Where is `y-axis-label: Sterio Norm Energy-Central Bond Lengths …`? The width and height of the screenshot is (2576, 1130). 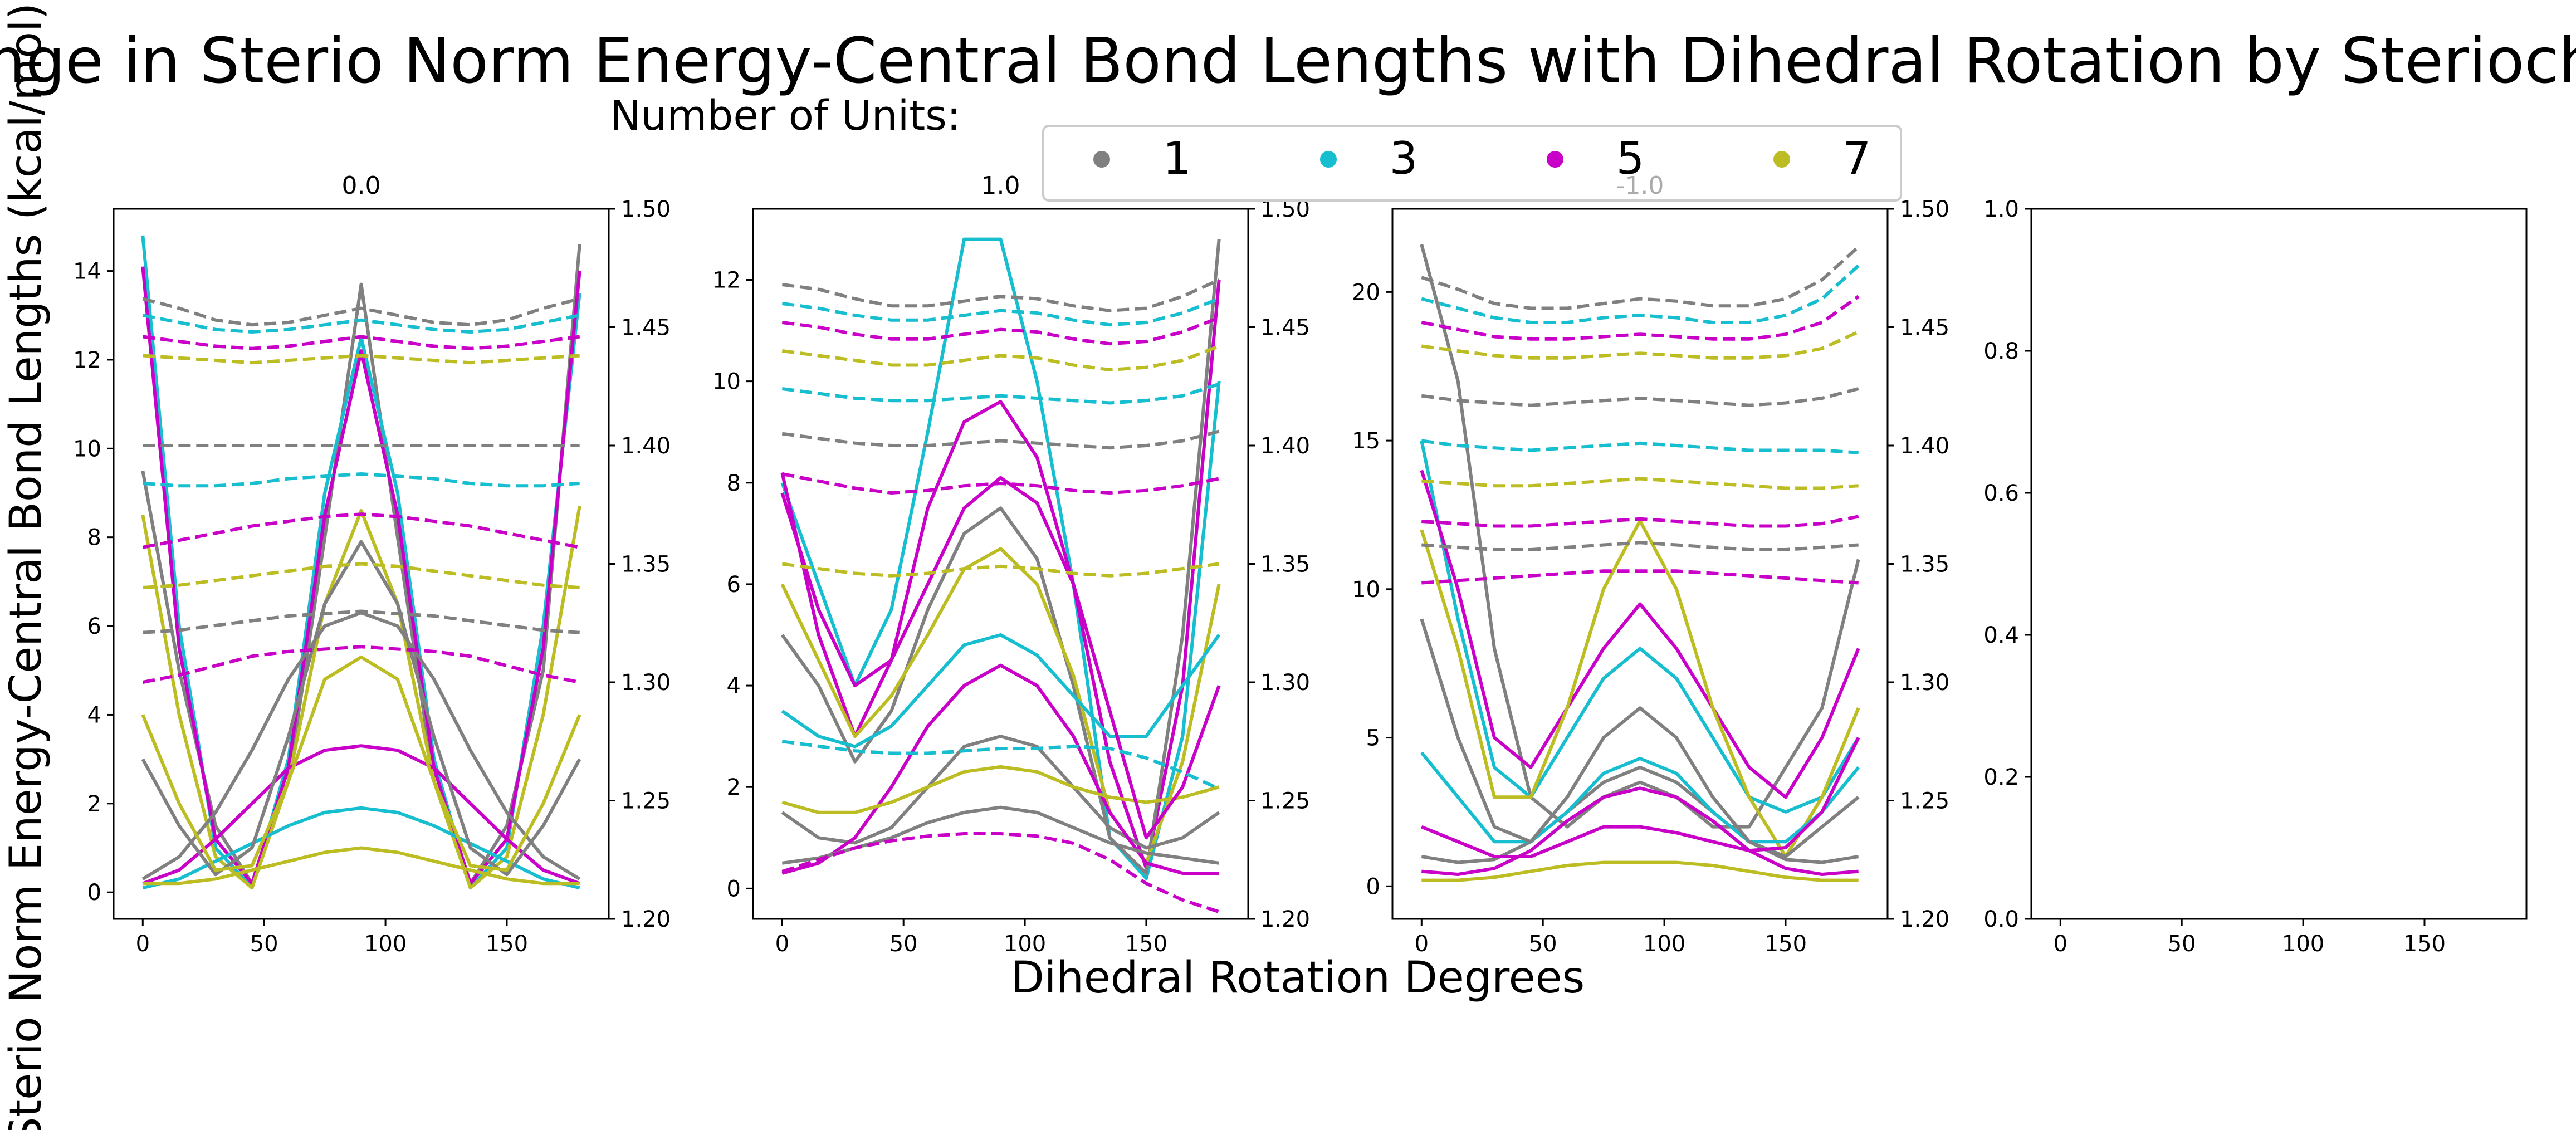 y-axis-label: Sterio Norm Energy-Central Bond Lengths … is located at coordinates (26, 566).